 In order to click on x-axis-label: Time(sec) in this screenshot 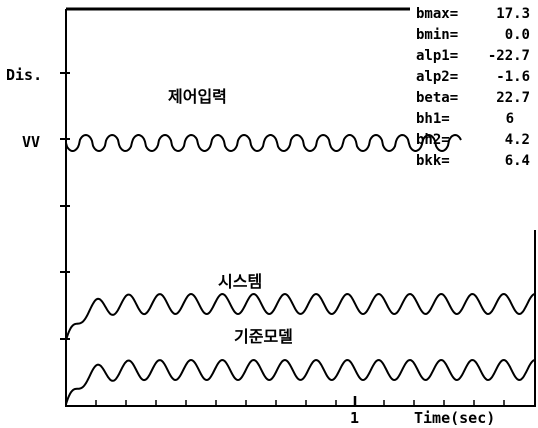, I will do `click(454, 418)`.